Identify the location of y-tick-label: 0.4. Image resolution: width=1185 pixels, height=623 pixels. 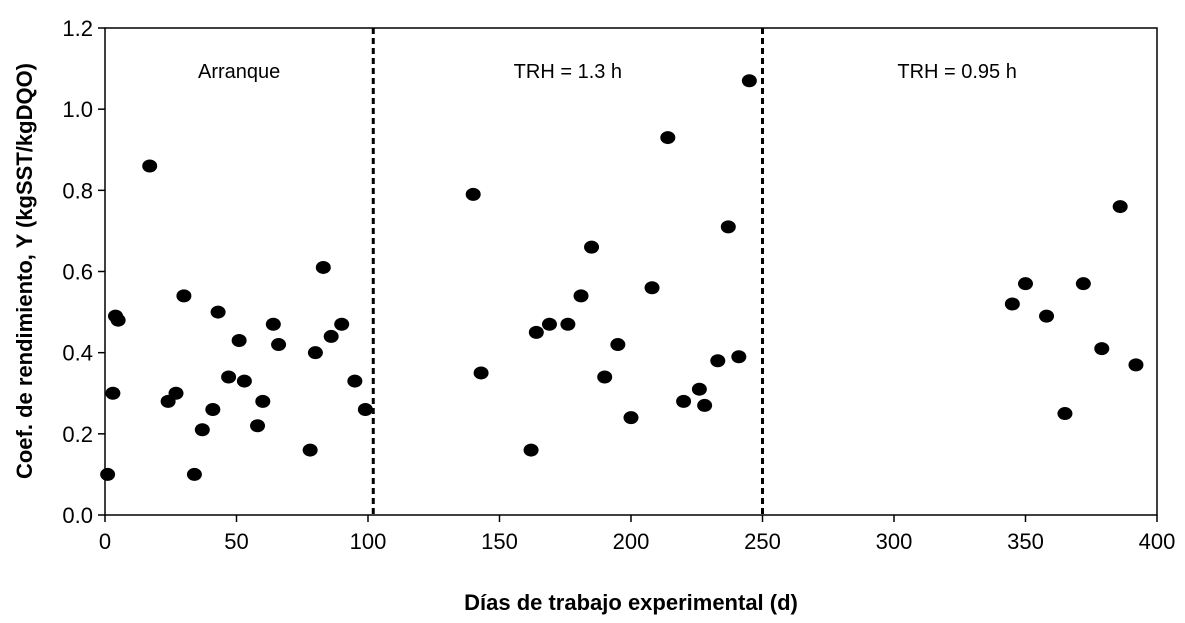
(77, 353).